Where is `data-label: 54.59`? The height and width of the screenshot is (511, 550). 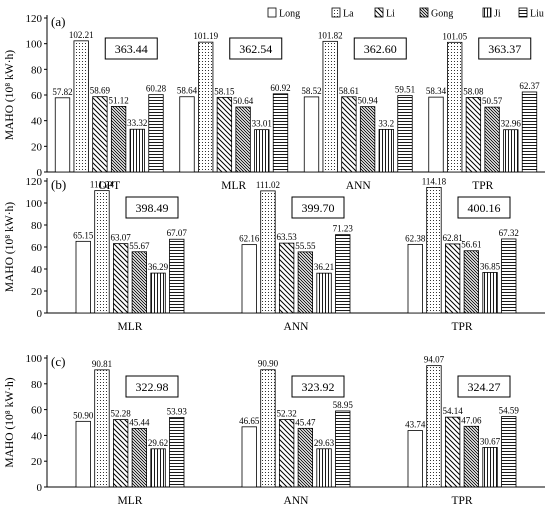 data-label: 54.59 is located at coordinates (509, 411).